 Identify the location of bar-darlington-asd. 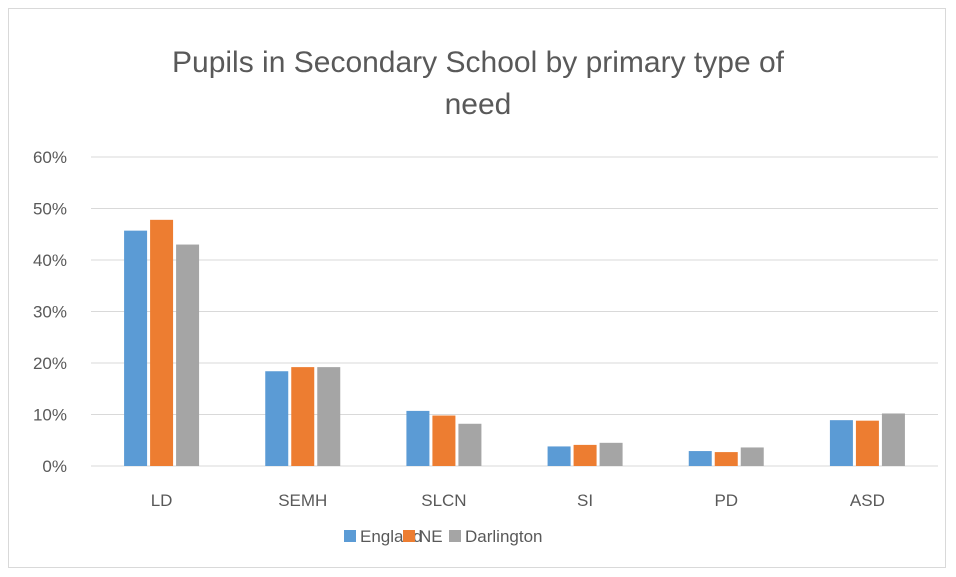
(893, 439).